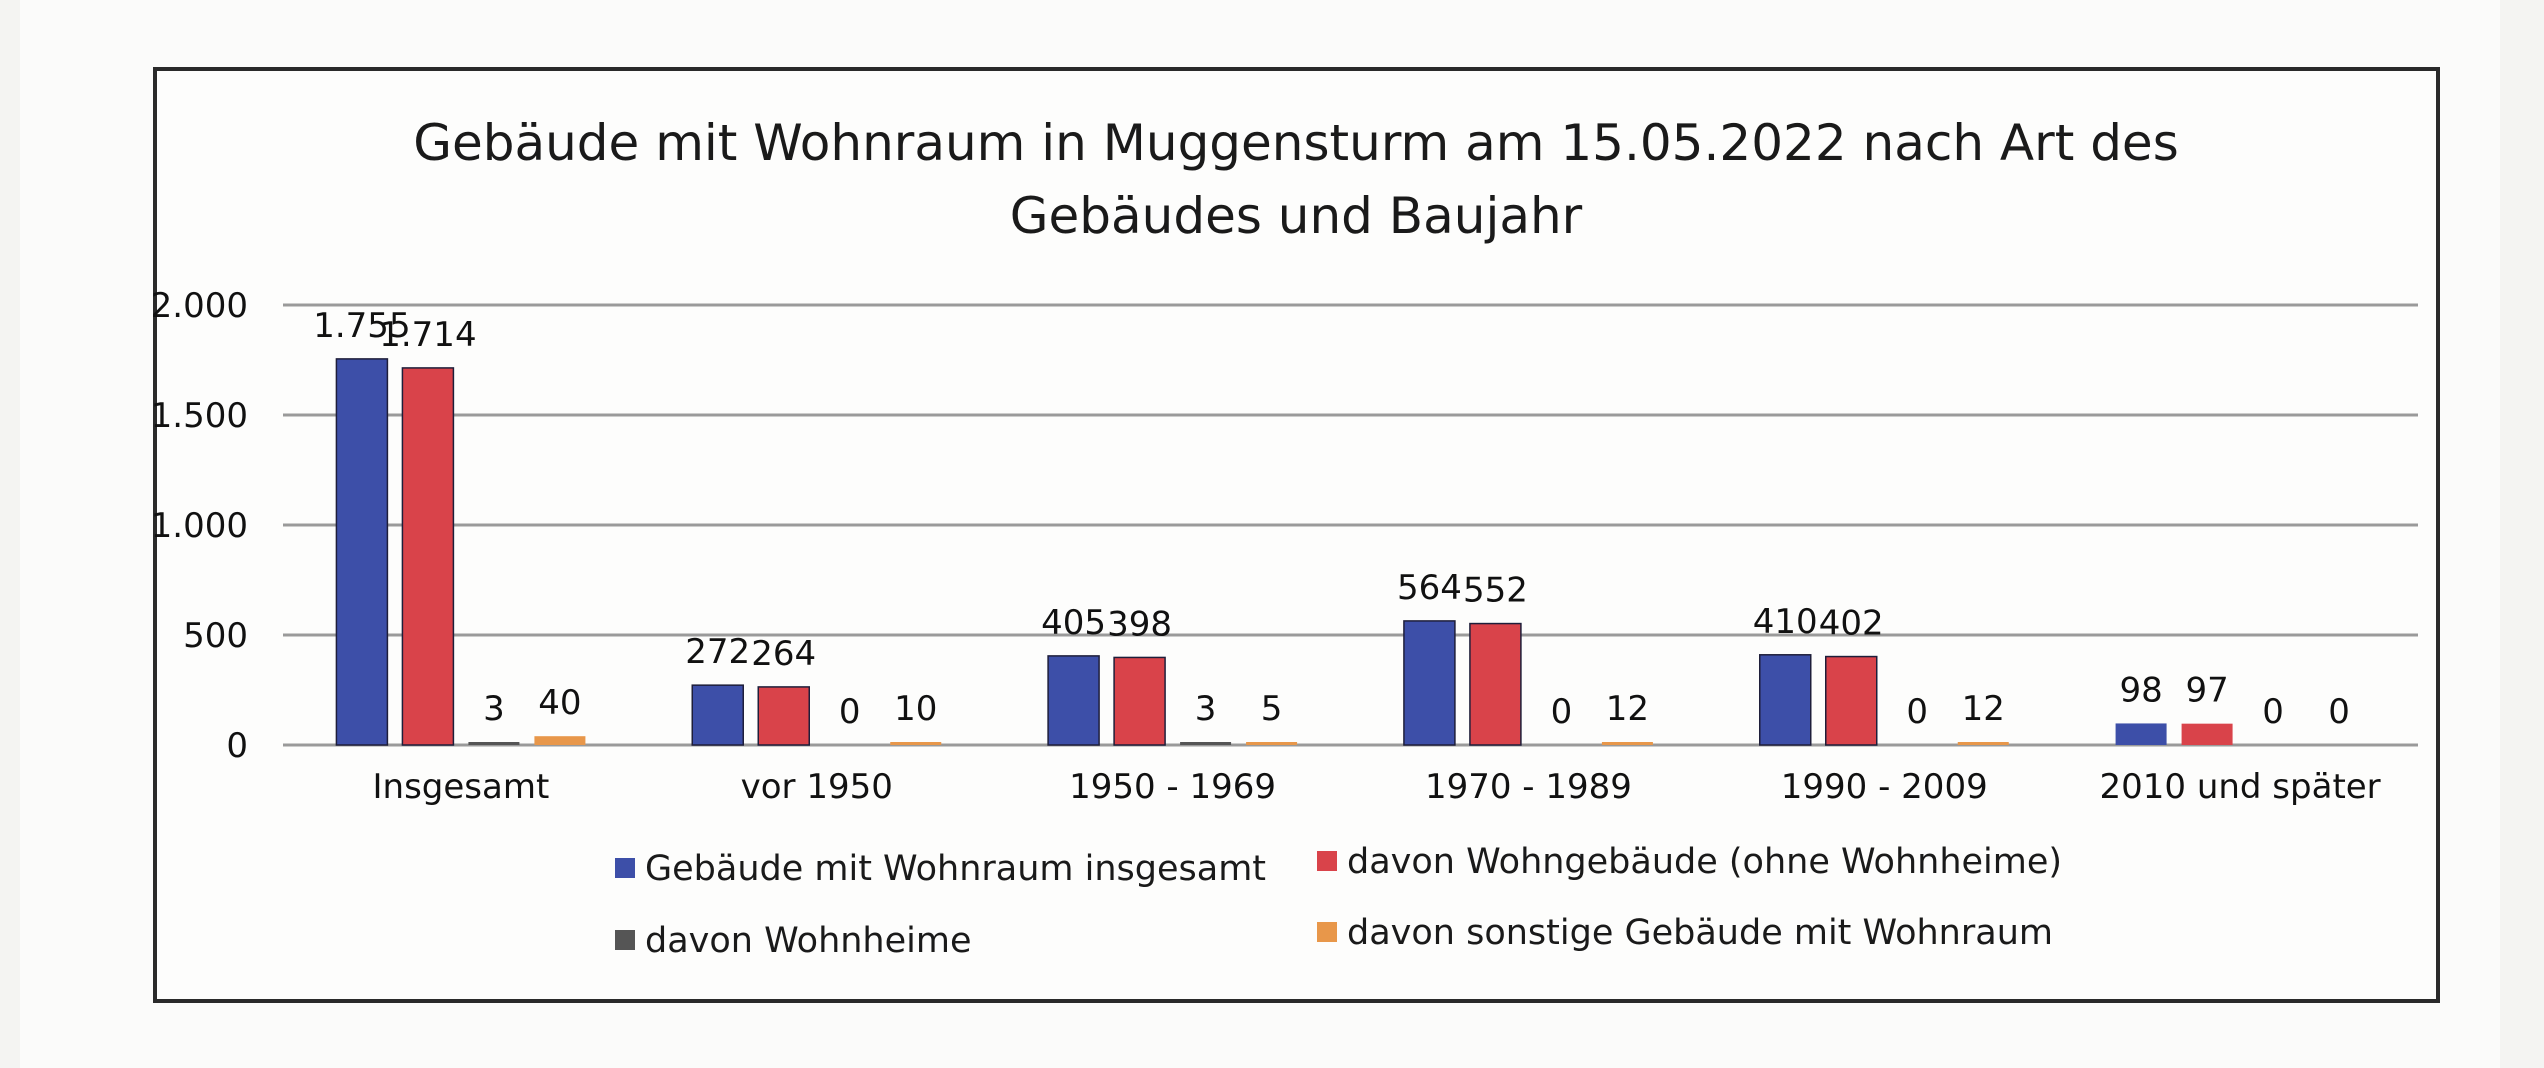 The image size is (2544, 1068). What do you see at coordinates (2239, 787) in the screenshot?
I see `x-tick-label: 2010 und später` at bounding box center [2239, 787].